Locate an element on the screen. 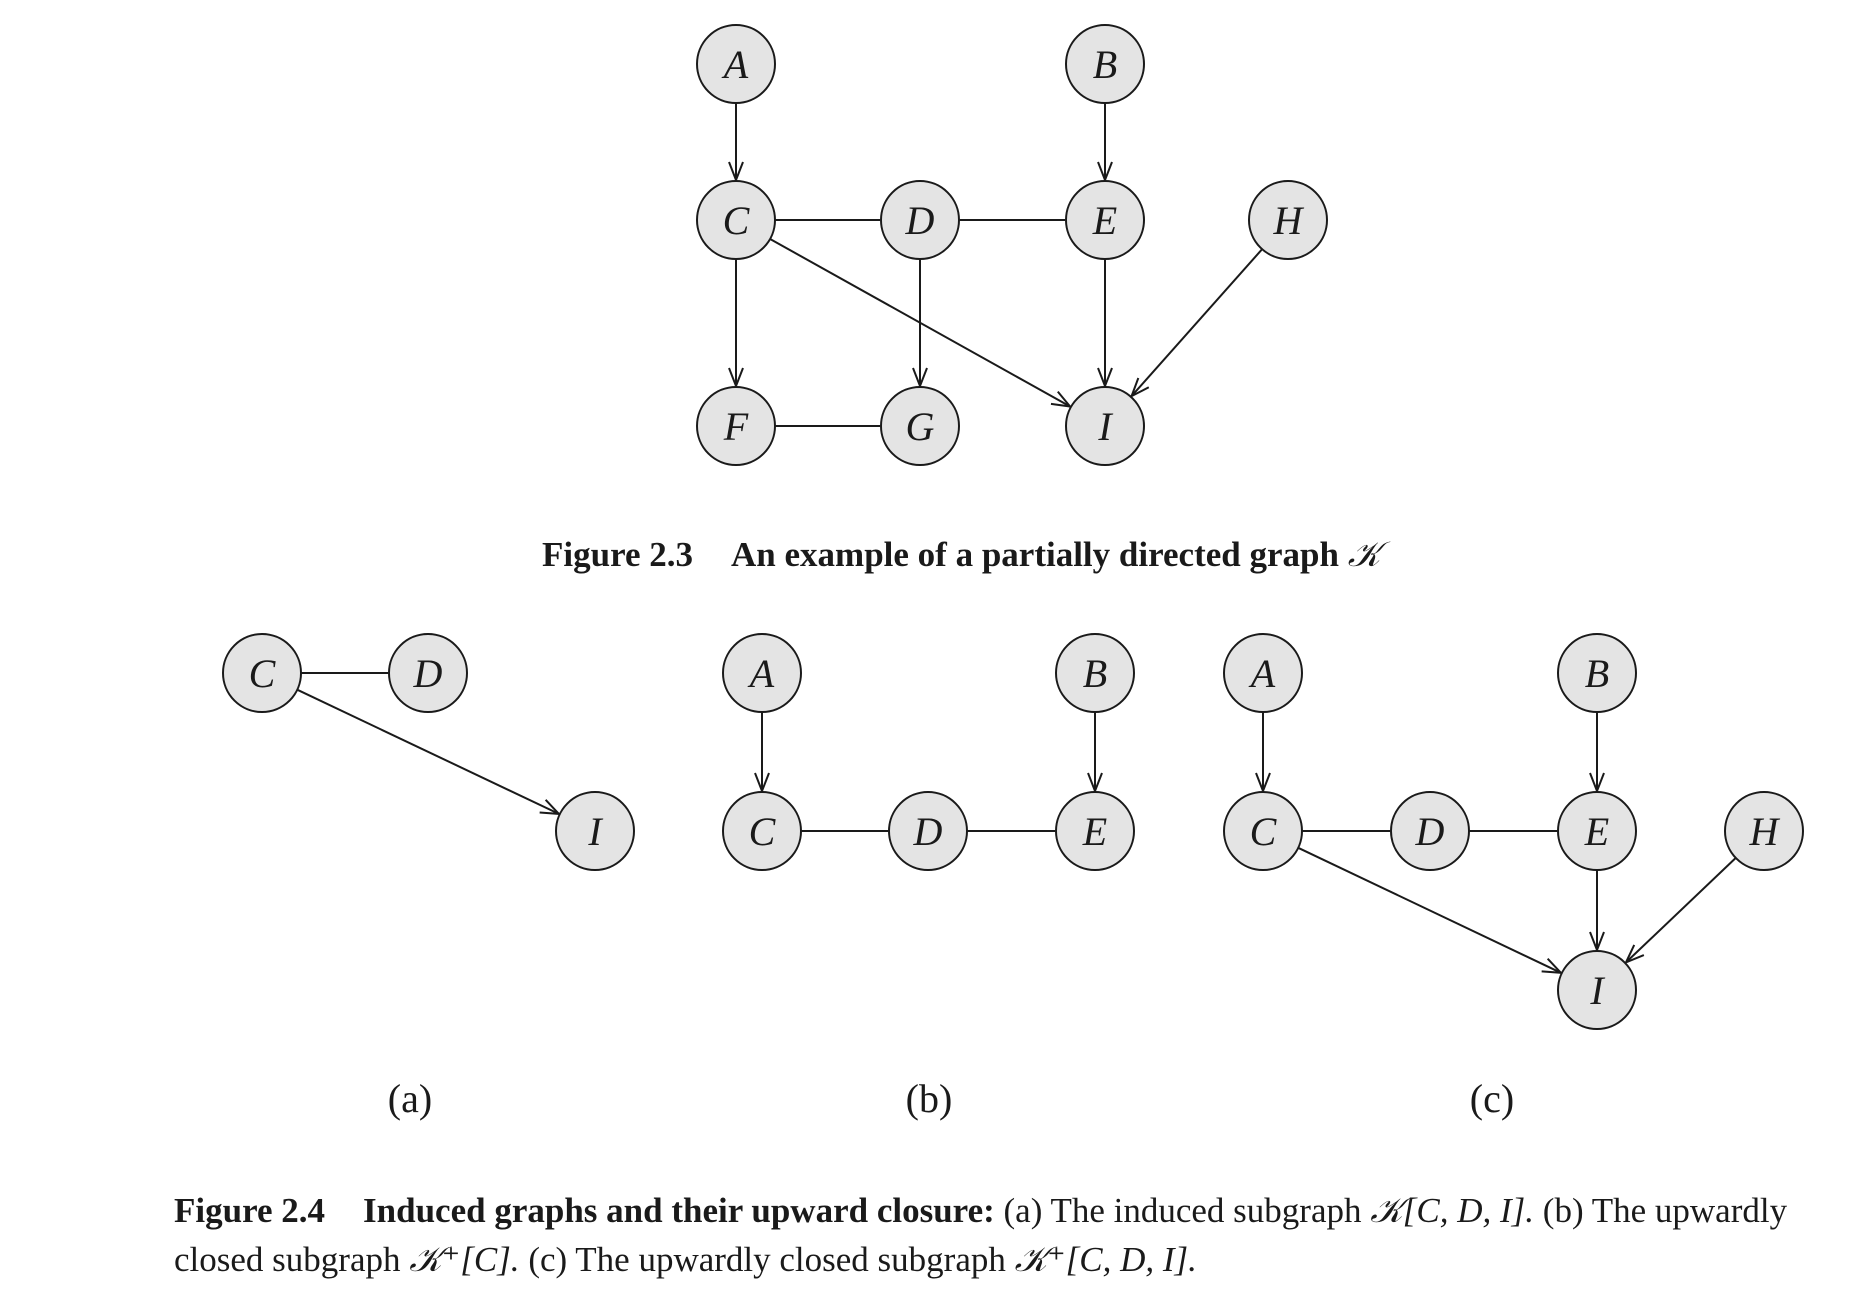  fig24c-node-label-e: E is located at coordinates (1596, 831).